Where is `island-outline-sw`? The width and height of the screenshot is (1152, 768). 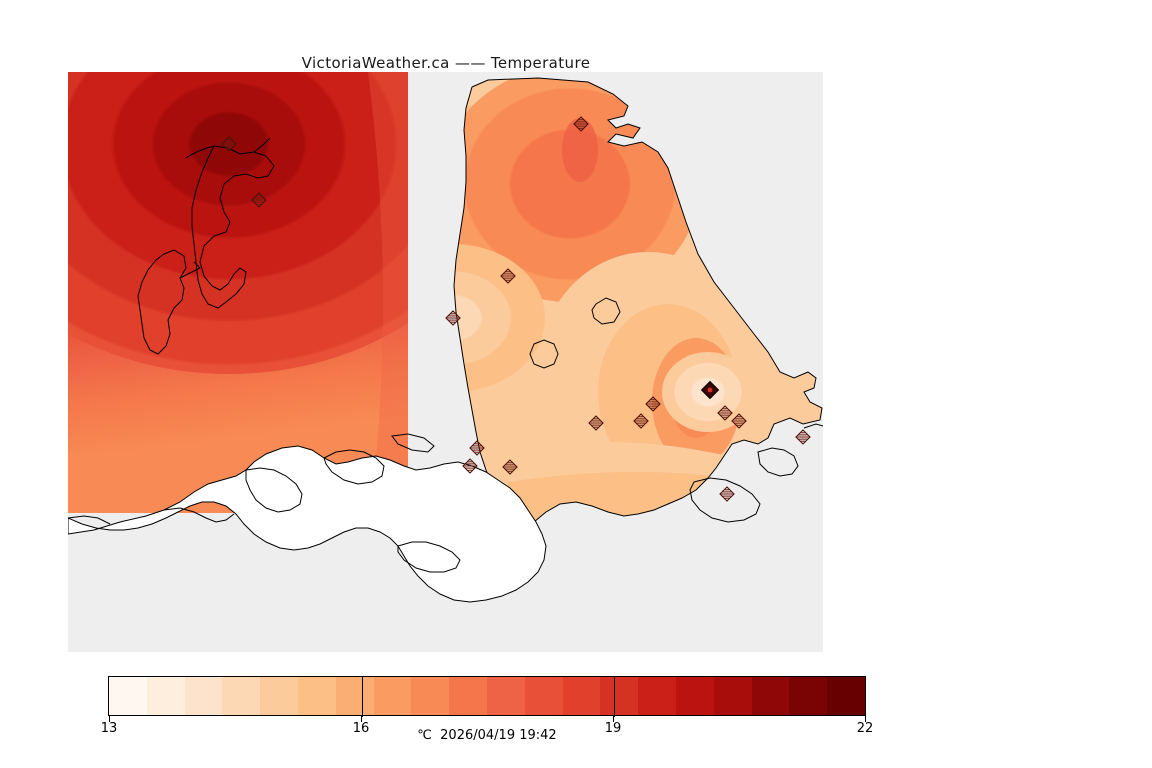
island-outline-sw is located at coordinates (413, 443).